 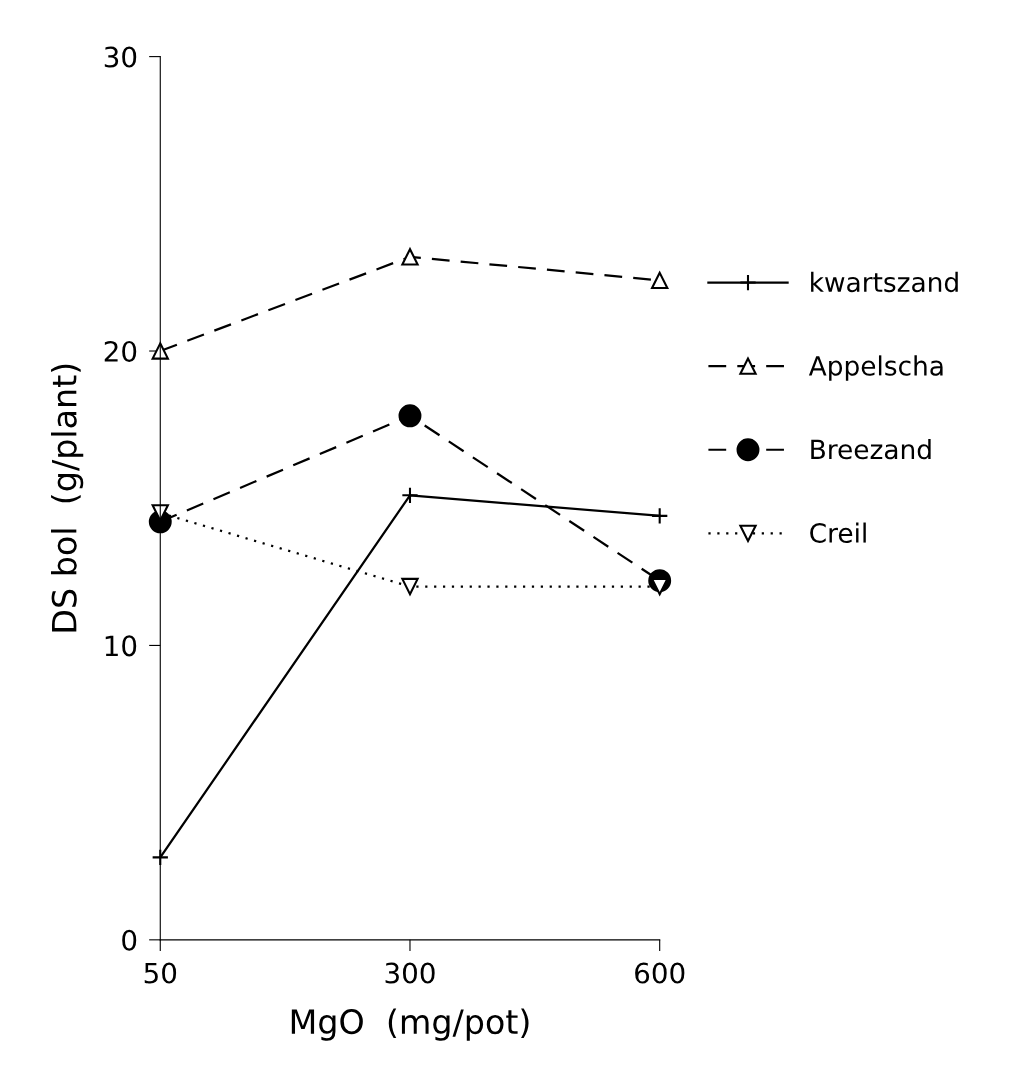 I want to click on legend-label: Creil, so click(x=838, y=532).